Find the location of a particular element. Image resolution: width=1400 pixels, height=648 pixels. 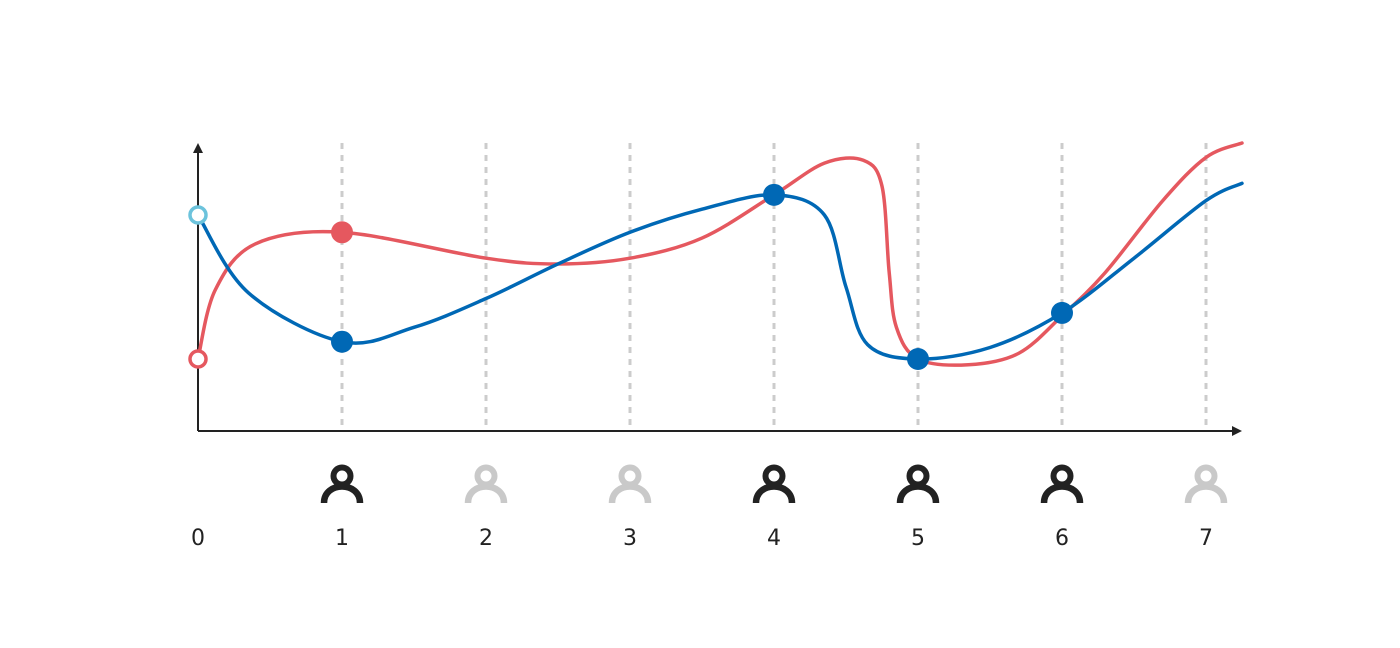

x-tick-label: 1 is located at coordinates (342, 538).